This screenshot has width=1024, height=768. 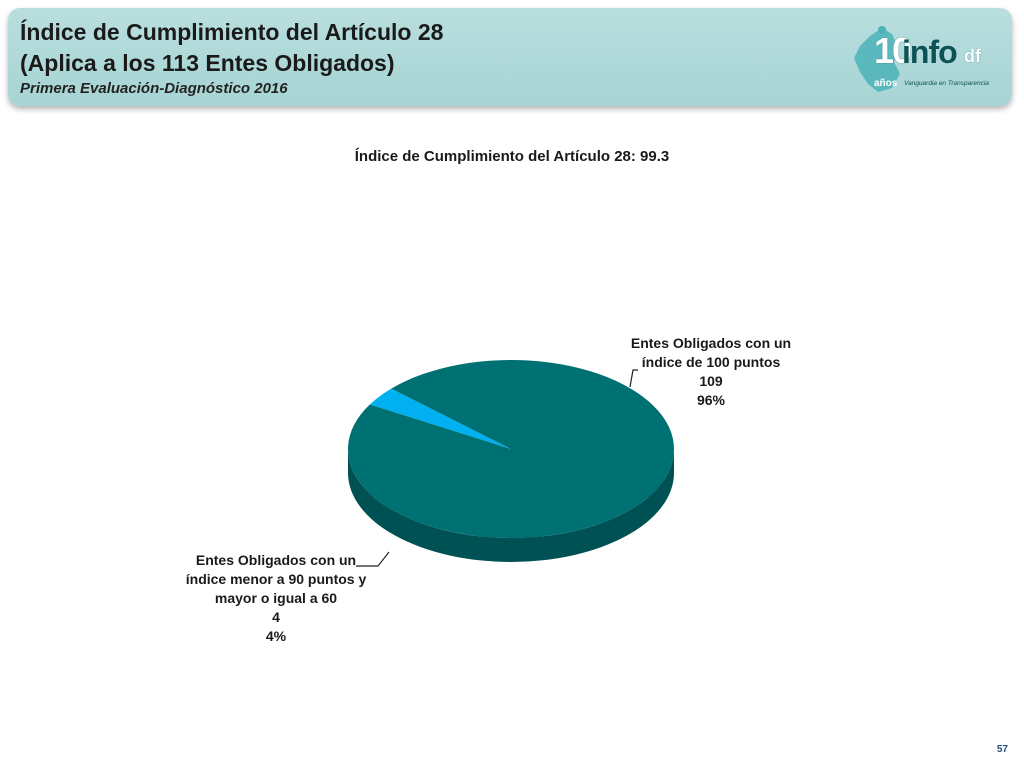 I want to click on slice-value: 4, so click(x=276, y=617).